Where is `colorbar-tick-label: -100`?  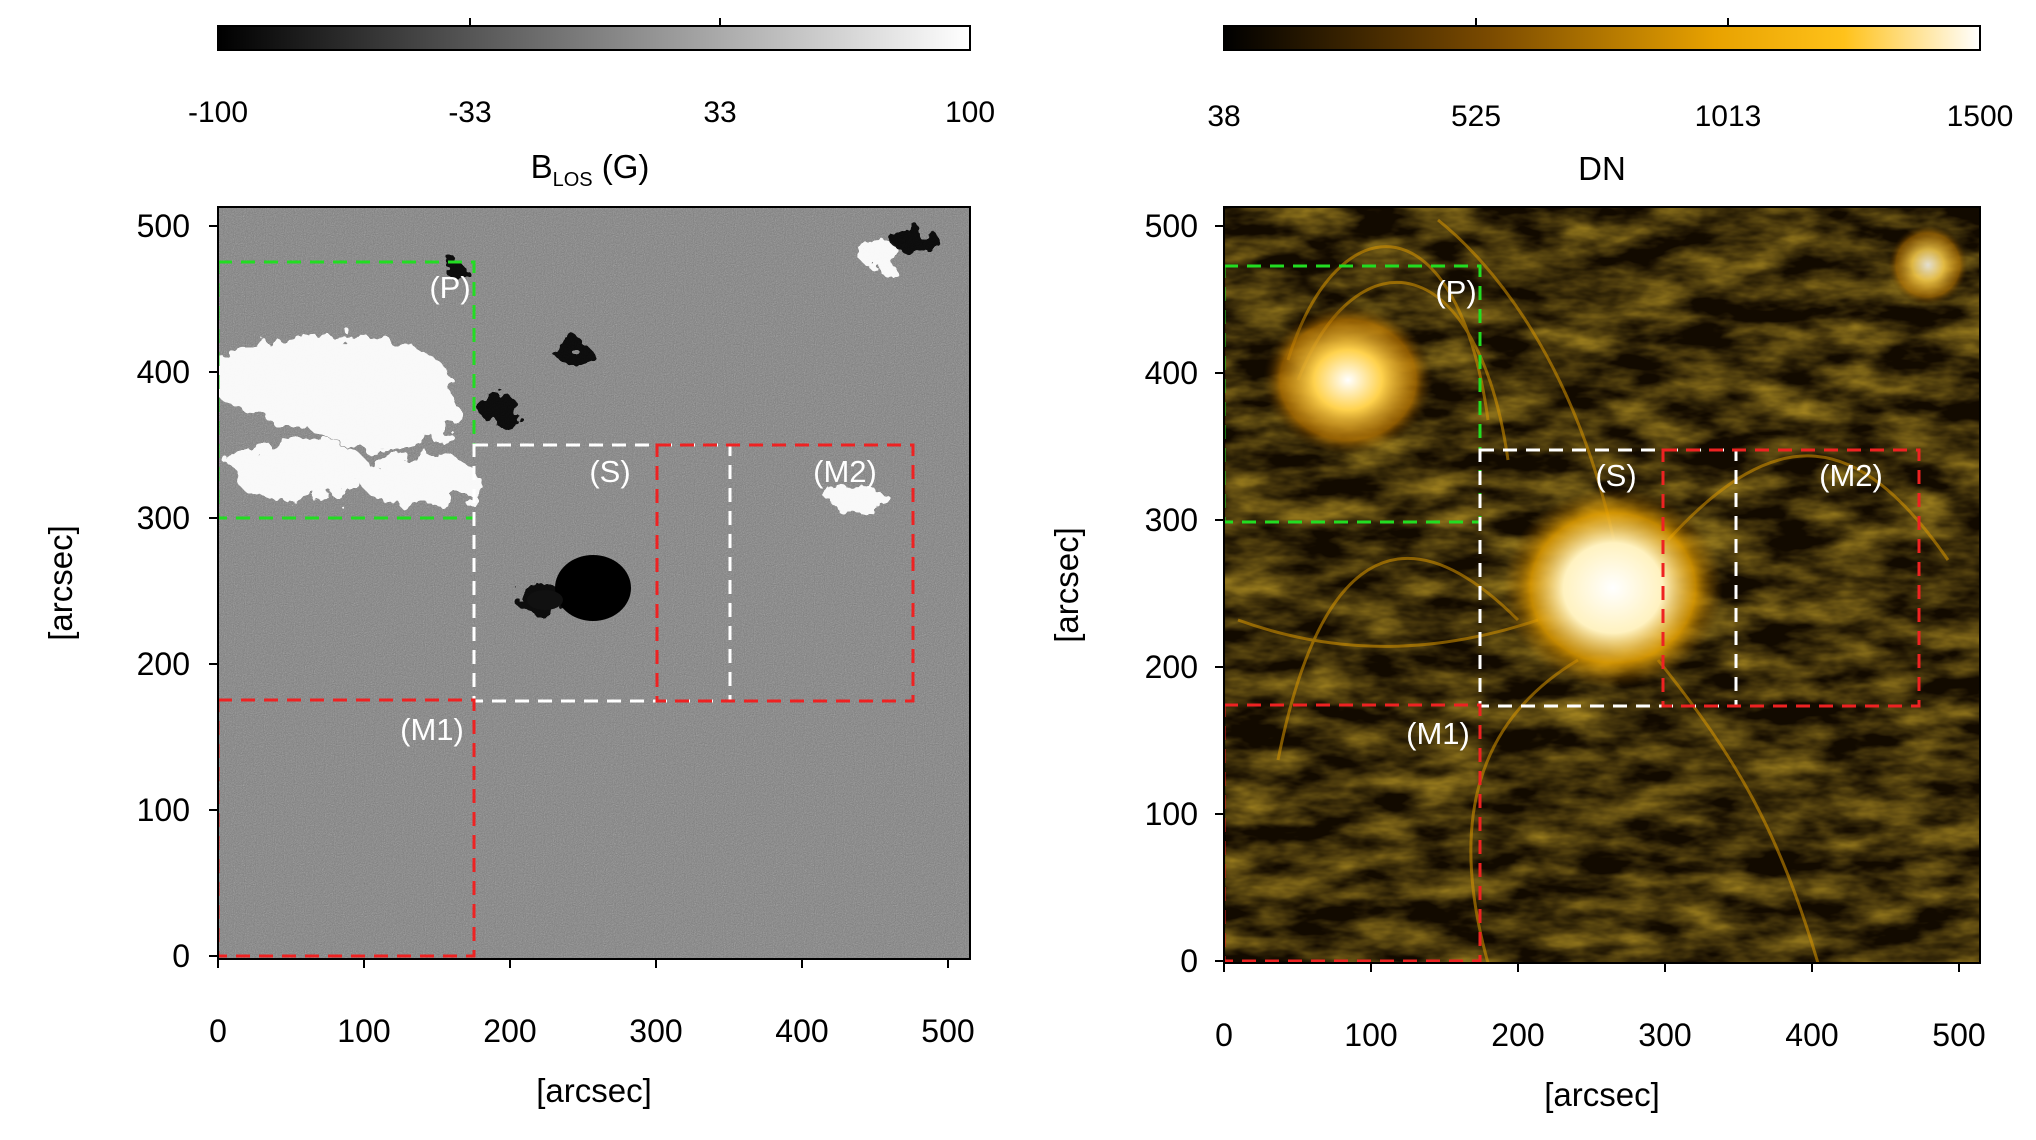
colorbar-tick-label: -100 is located at coordinates (218, 112).